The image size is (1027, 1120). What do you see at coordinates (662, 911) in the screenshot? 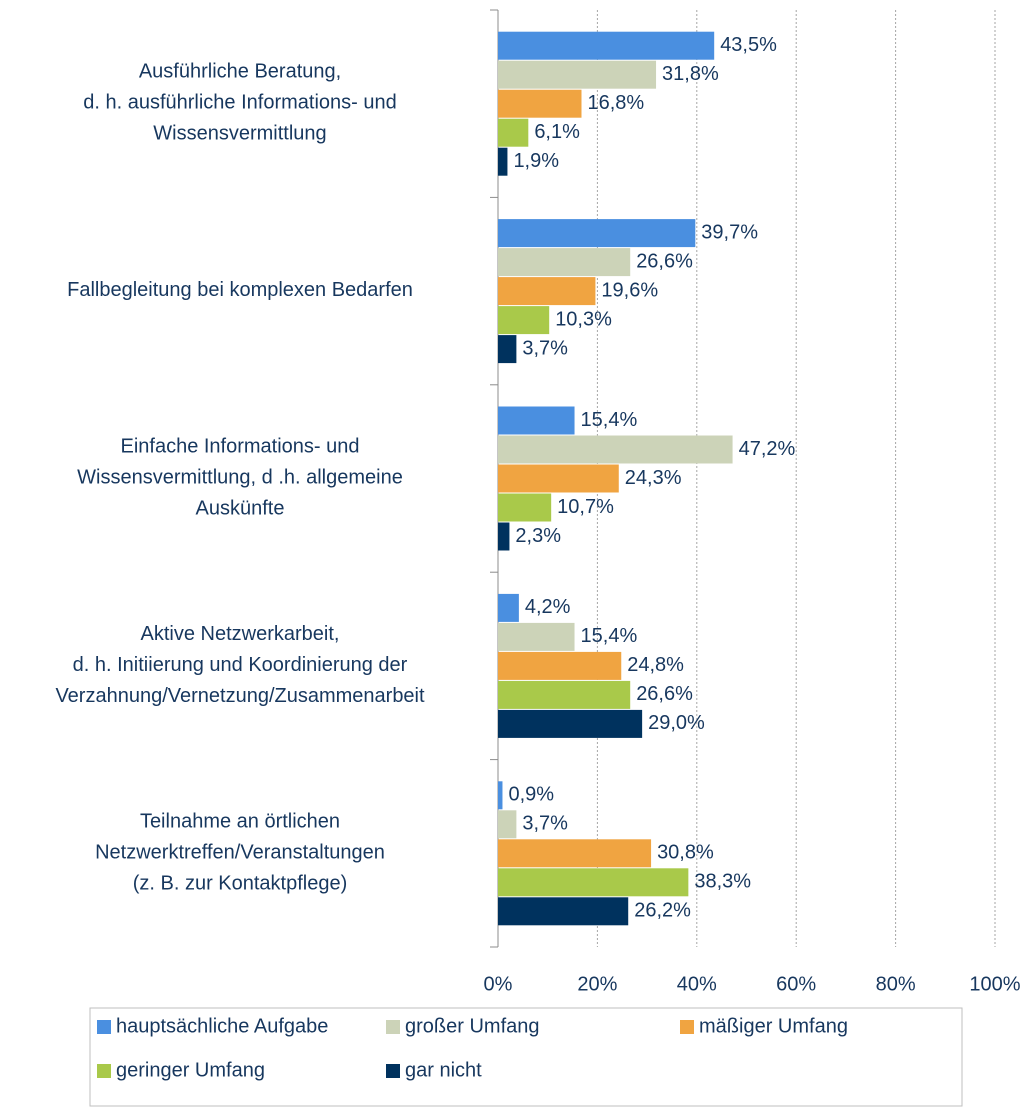
I see `value-label: 26,2%` at bounding box center [662, 911].